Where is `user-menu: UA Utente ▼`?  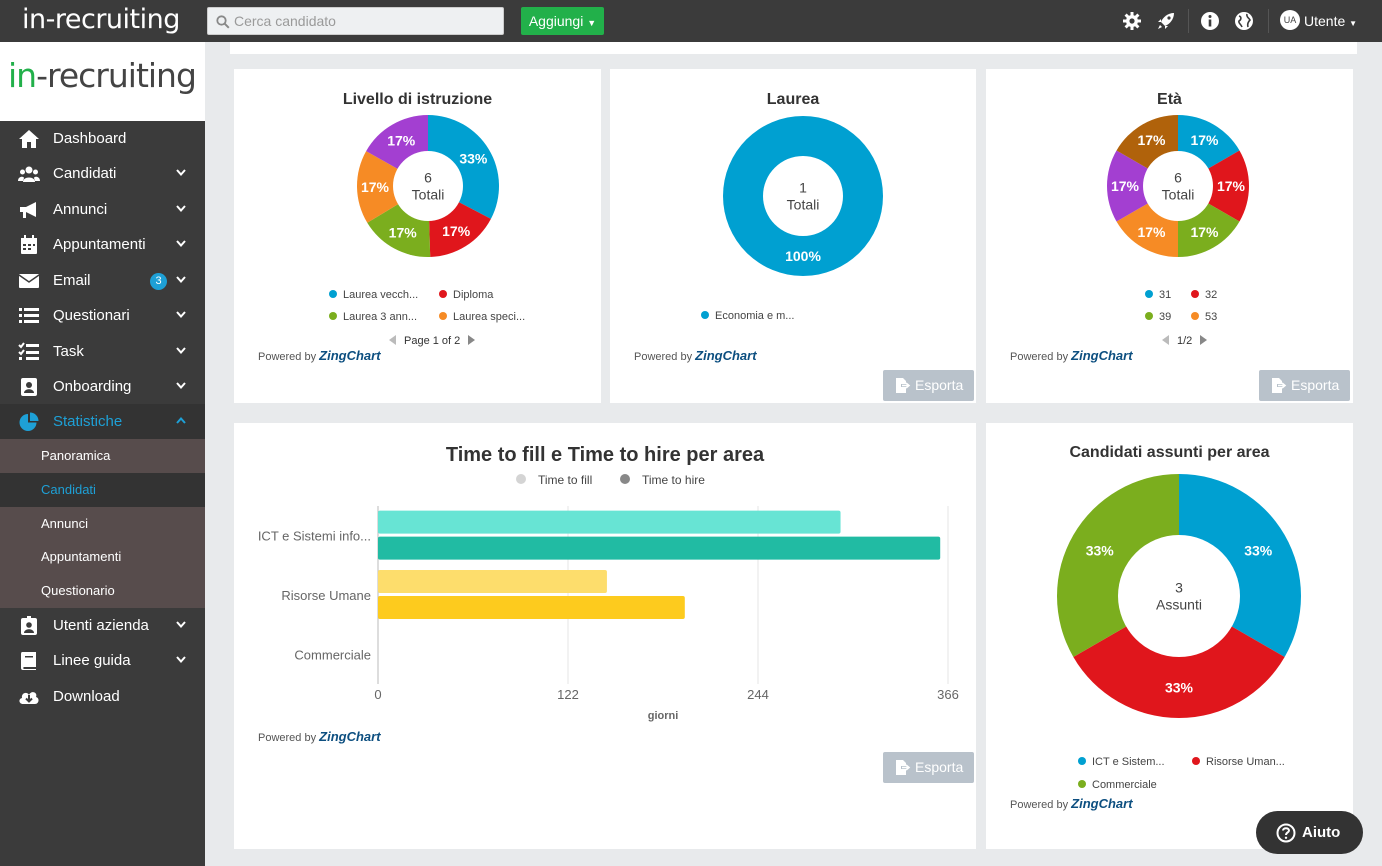
user-menu: UA Utente ▼ is located at coordinates (1318, 21).